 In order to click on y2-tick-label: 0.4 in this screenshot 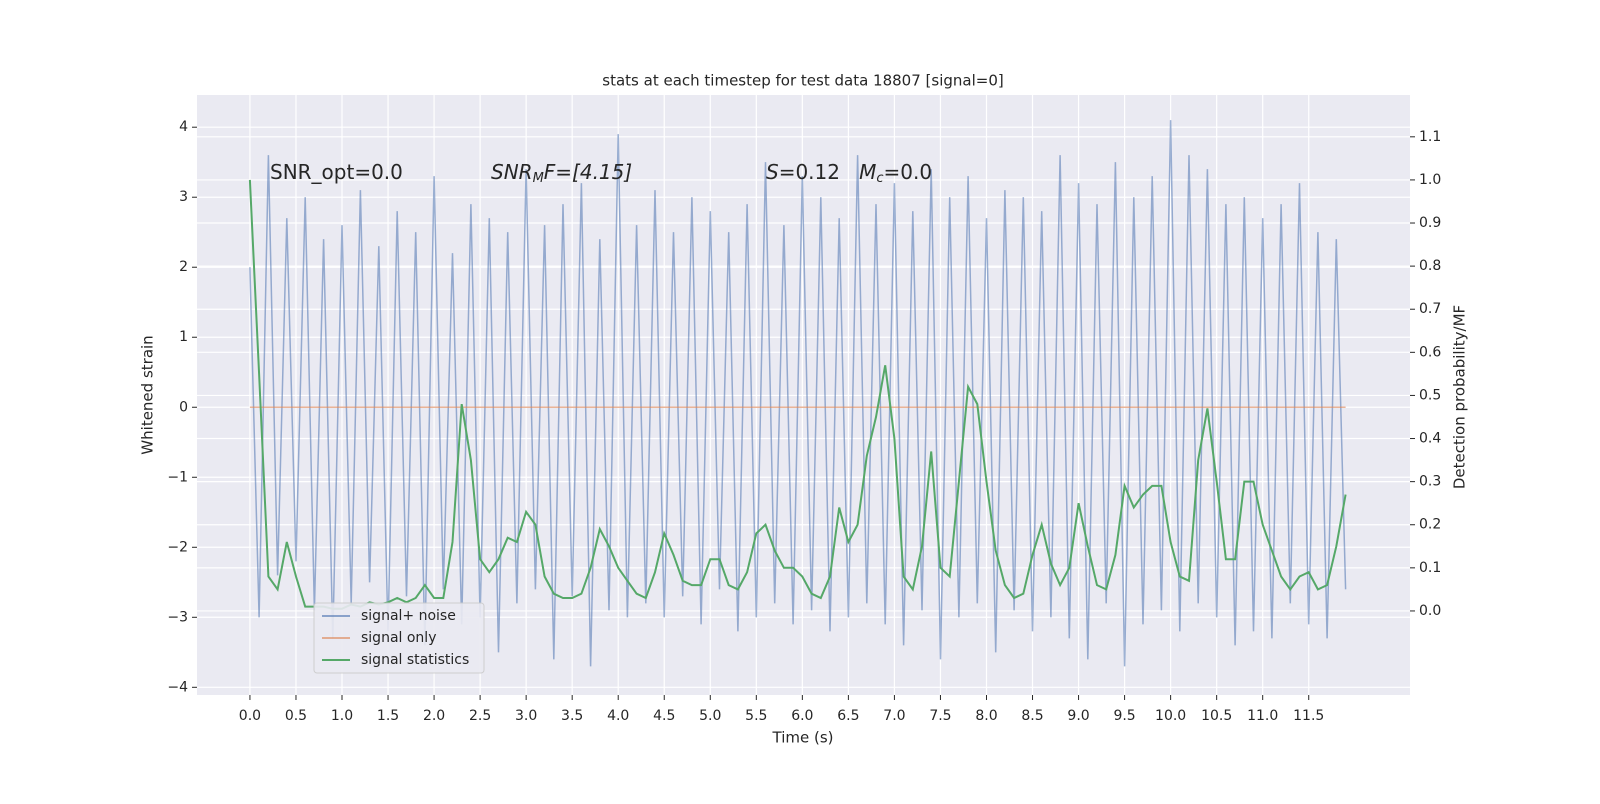, I will do `click(1430, 439)`.